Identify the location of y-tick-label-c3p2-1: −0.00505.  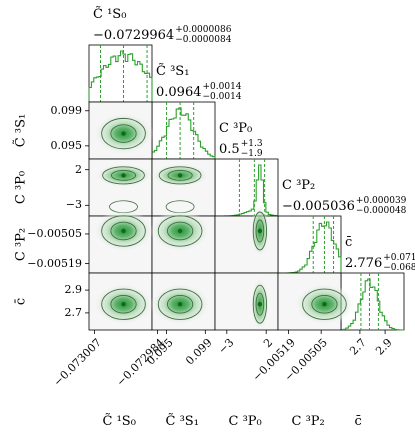
(54, 233).